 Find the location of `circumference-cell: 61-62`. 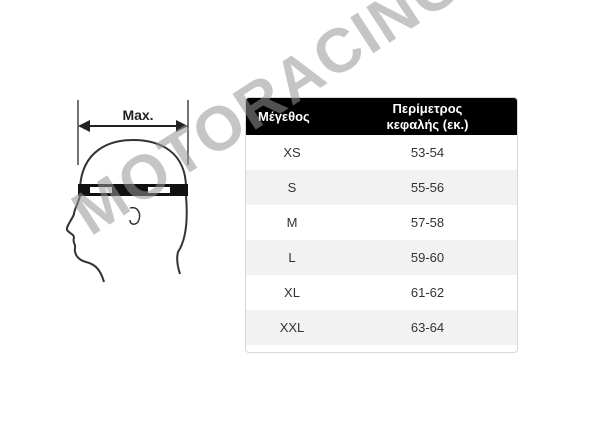

circumference-cell: 61-62 is located at coordinates (427, 292).